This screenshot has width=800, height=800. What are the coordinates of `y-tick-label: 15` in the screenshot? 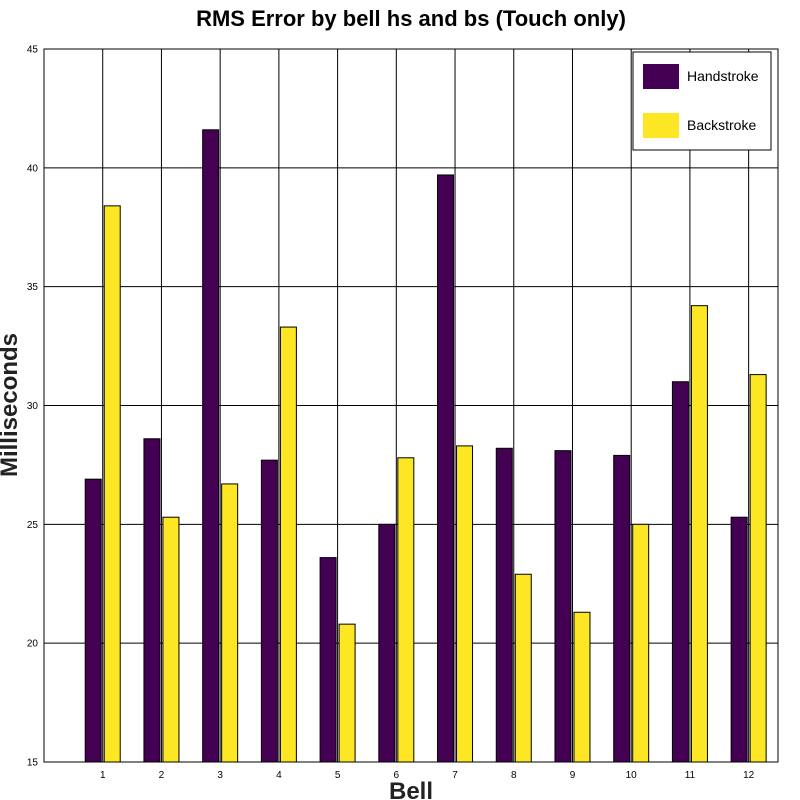 It's located at (33, 763).